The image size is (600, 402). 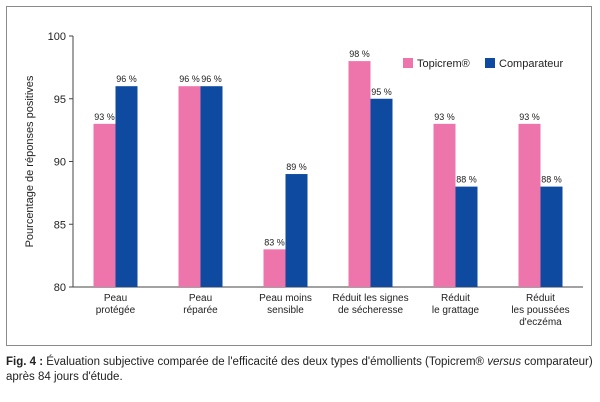 I want to click on x-tick-label: sensible, so click(x=285, y=310).